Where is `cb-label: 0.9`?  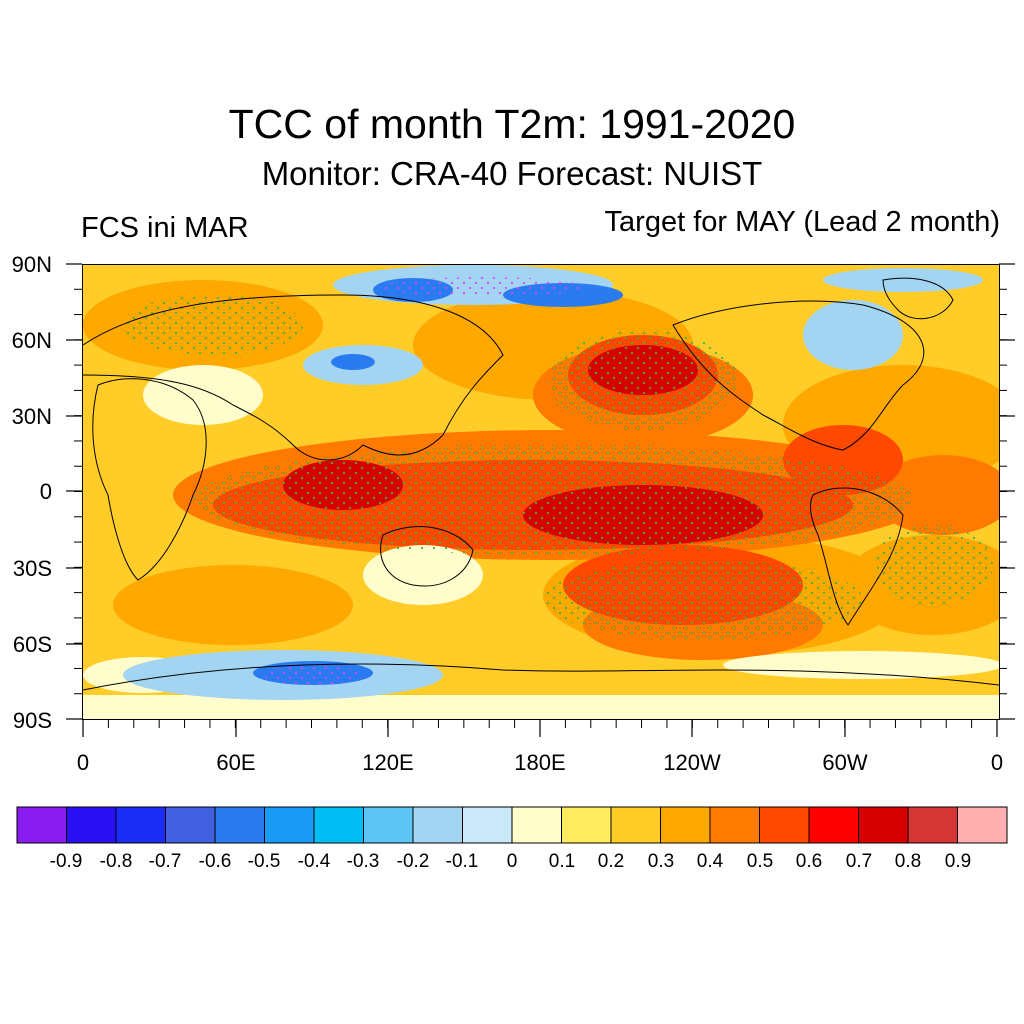
cb-label: 0.9 is located at coordinates (958, 861).